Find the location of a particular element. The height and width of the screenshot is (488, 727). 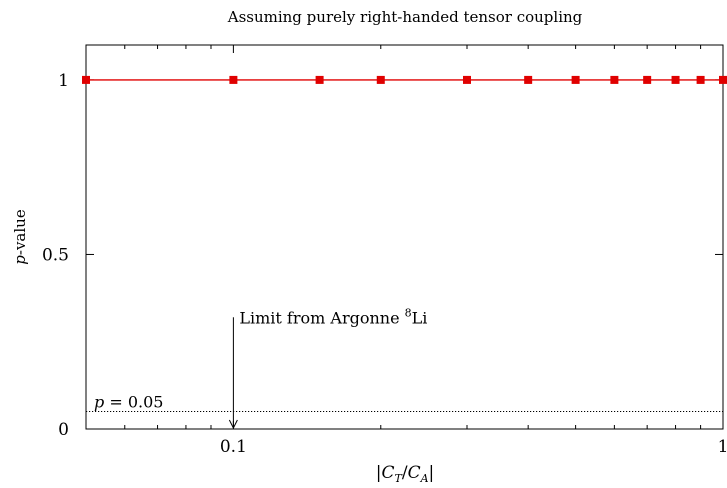

x-axis-label: |CT/CA| is located at coordinates (405, 474).